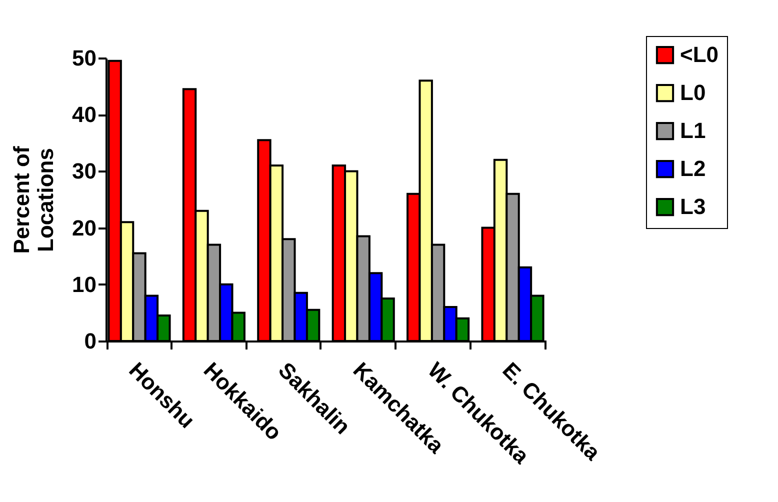 Image resolution: width=778 pixels, height=502 pixels. I want to click on y-tick-label: 30, so click(84, 171).